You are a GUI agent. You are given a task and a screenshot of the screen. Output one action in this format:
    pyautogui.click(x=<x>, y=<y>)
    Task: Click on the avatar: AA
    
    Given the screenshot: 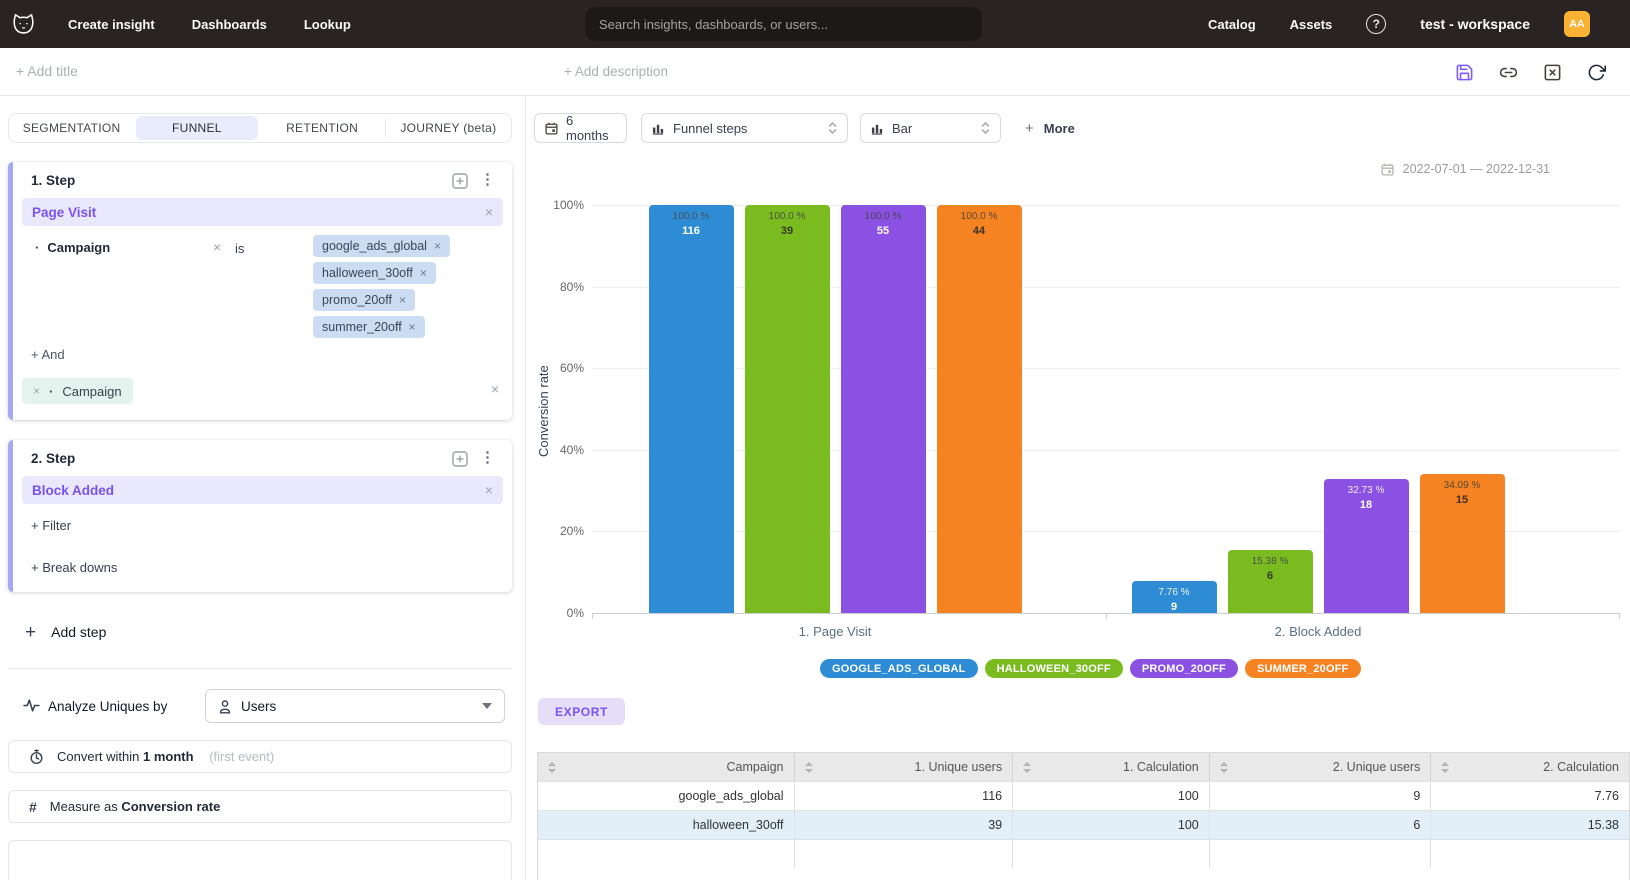 What is the action you would take?
    pyautogui.click(x=1577, y=24)
    